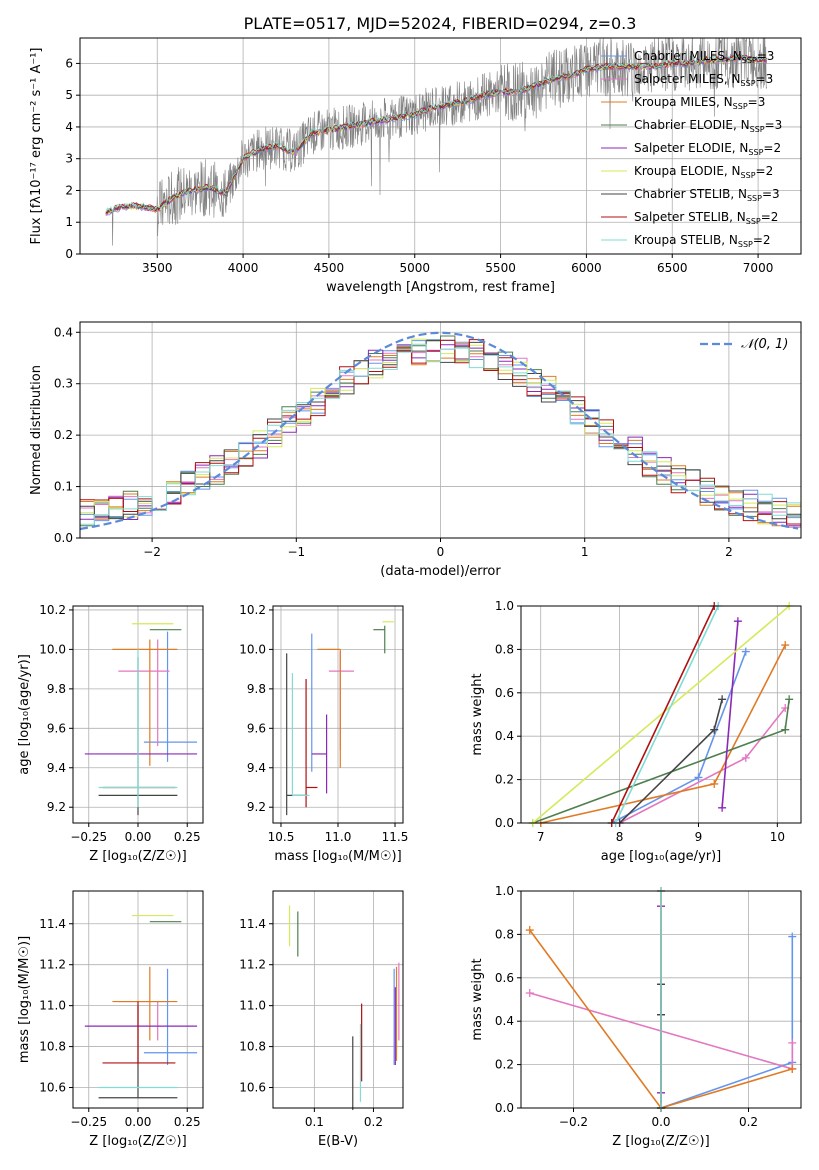 The image size is (819, 1170). What do you see at coordinates (63, 487) in the screenshot?
I see `y-tick-label: 0.1` at bounding box center [63, 487].